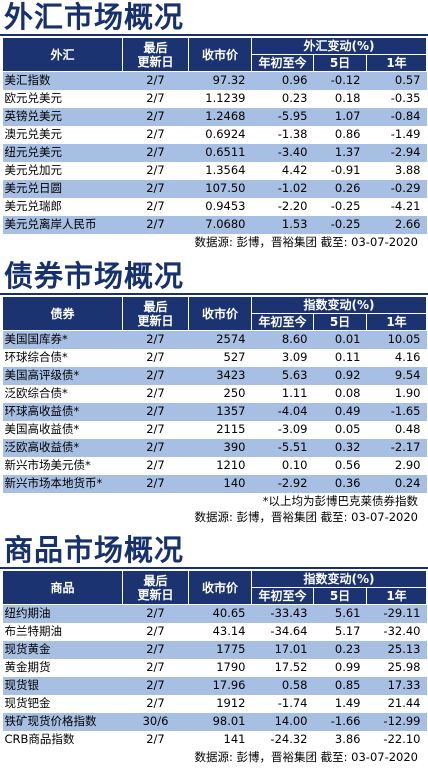 The image size is (428, 768). I want to click on bond-cell-name: 环球综合债*, so click(62, 357).